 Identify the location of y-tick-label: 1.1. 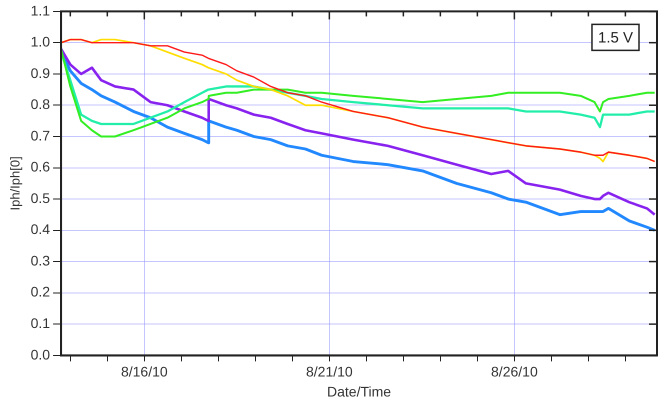
(40, 10).